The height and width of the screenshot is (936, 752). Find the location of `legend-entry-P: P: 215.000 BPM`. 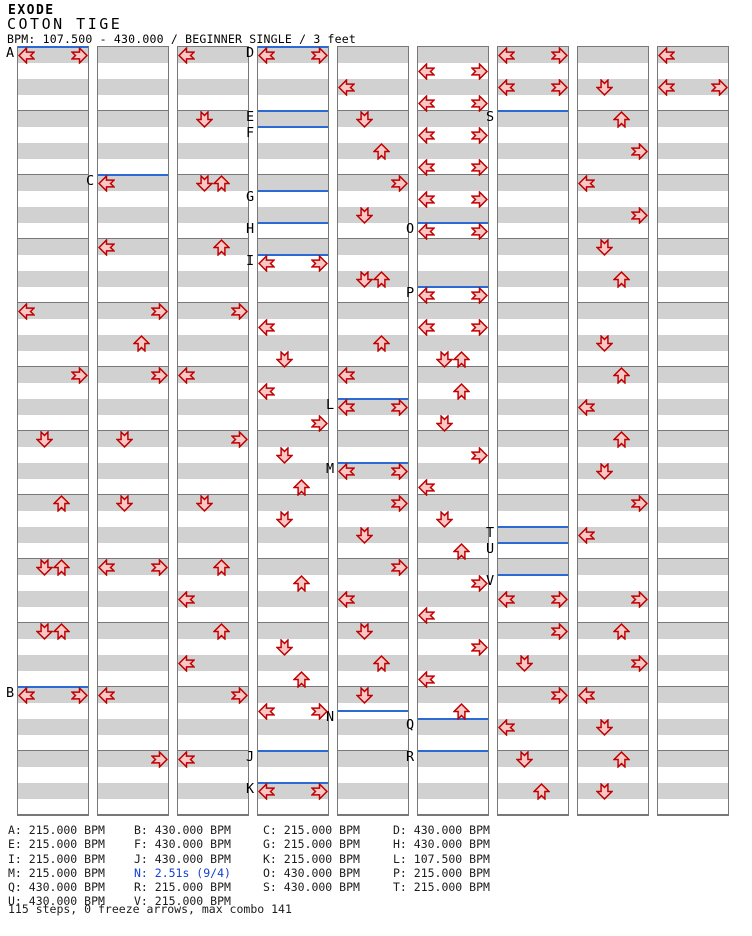

legend-entry-P: P: 215.000 BPM is located at coordinates (441, 872).